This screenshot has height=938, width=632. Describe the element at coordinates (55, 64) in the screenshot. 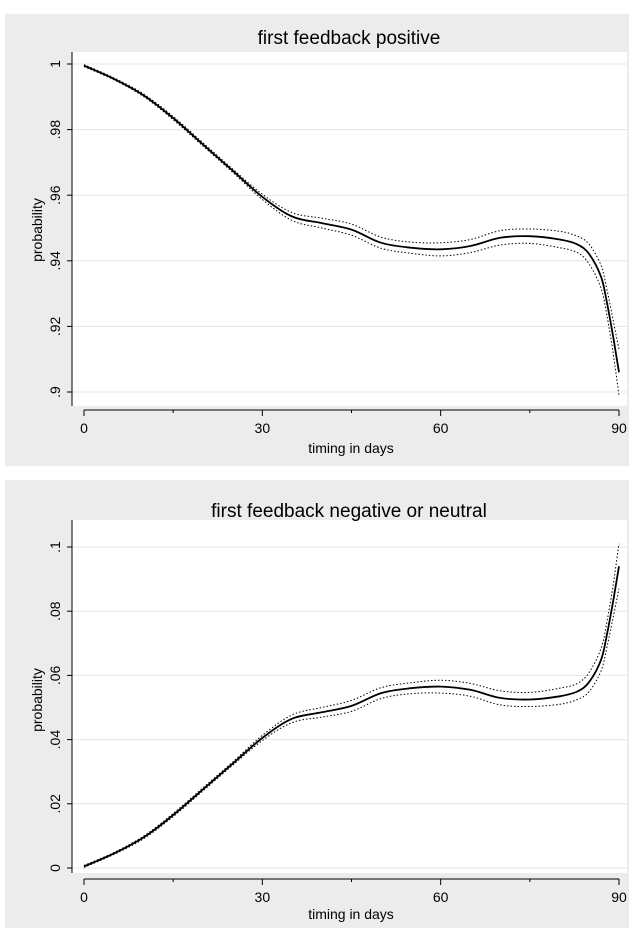

I see `y-tick-label: 1` at that location.